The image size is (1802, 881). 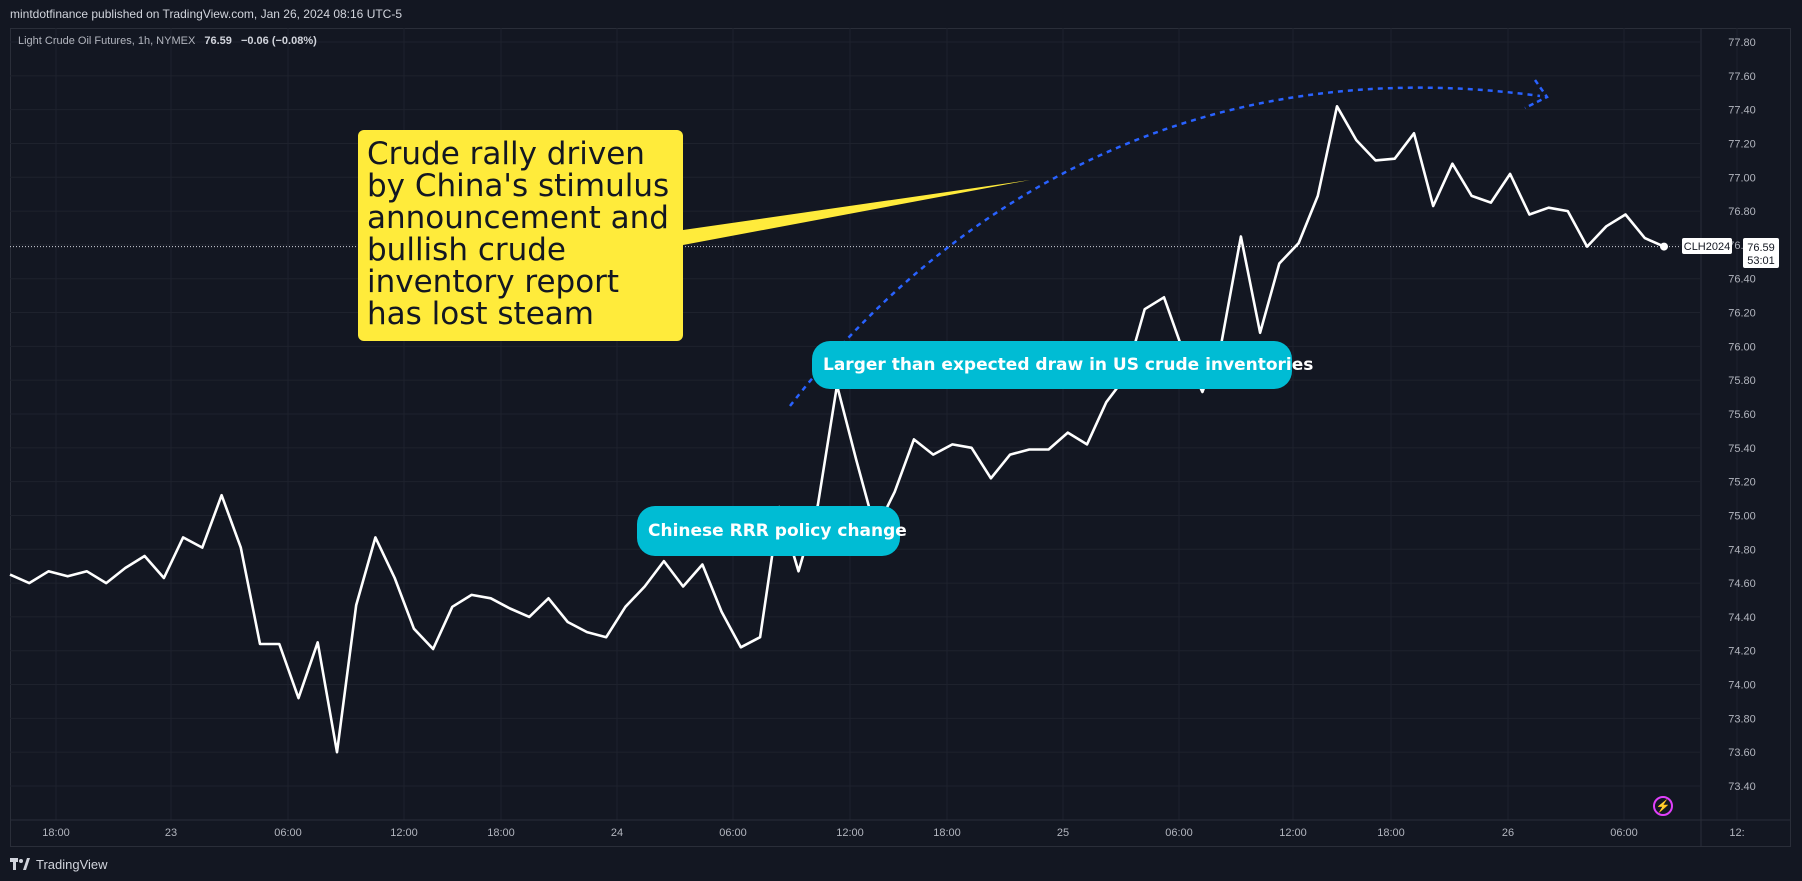 I want to click on y-tick-label: 77.00, so click(x=1742, y=178).